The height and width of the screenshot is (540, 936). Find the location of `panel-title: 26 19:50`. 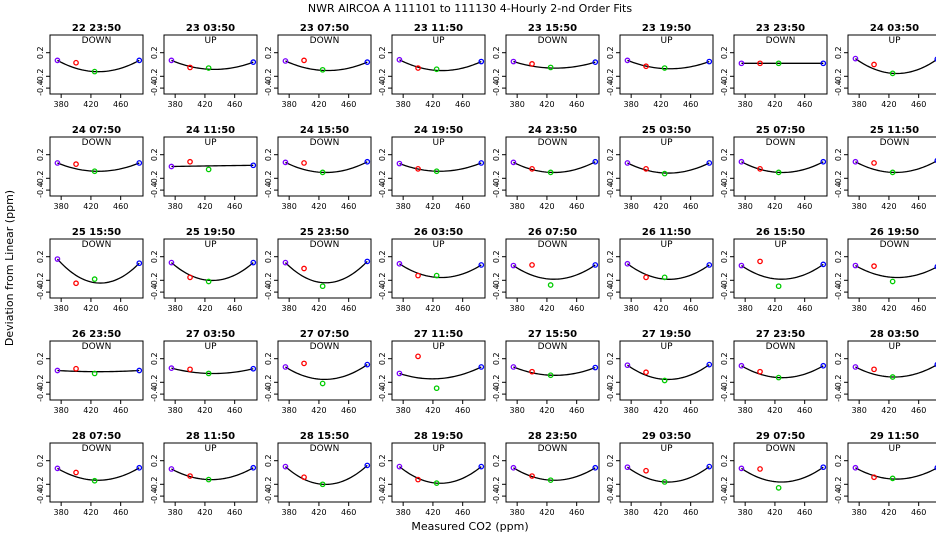

panel-title: 26 19:50 is located at coordinates (894, 232).